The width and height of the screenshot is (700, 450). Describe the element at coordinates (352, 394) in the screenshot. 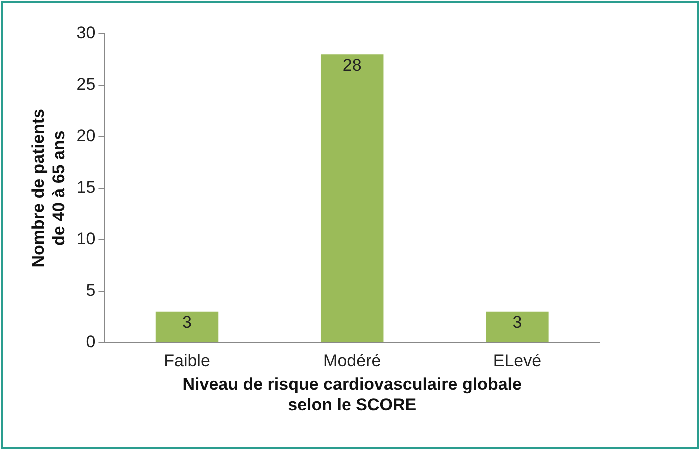

I see `x-axis-title: Niveau de risque cardiovasculaire globale selon le SCORE` at that location.